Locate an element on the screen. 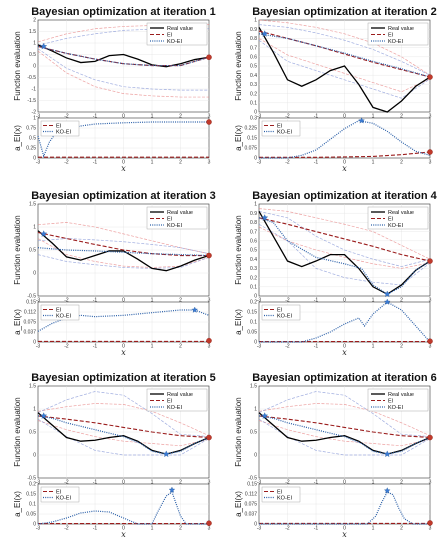 This screenshot has width=441, height=550. top-y-tick-label: 1.5 is located at coordinates (32, 205).